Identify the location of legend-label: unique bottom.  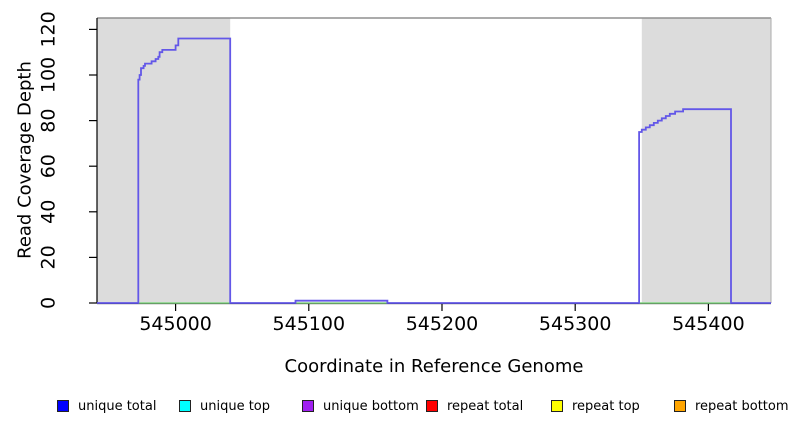
(371, 406).